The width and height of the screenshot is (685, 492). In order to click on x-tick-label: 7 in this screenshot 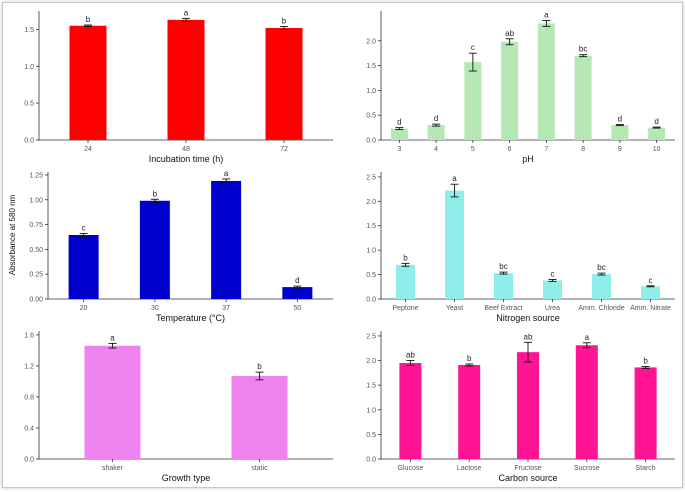, I will do `click(546, 149)`.